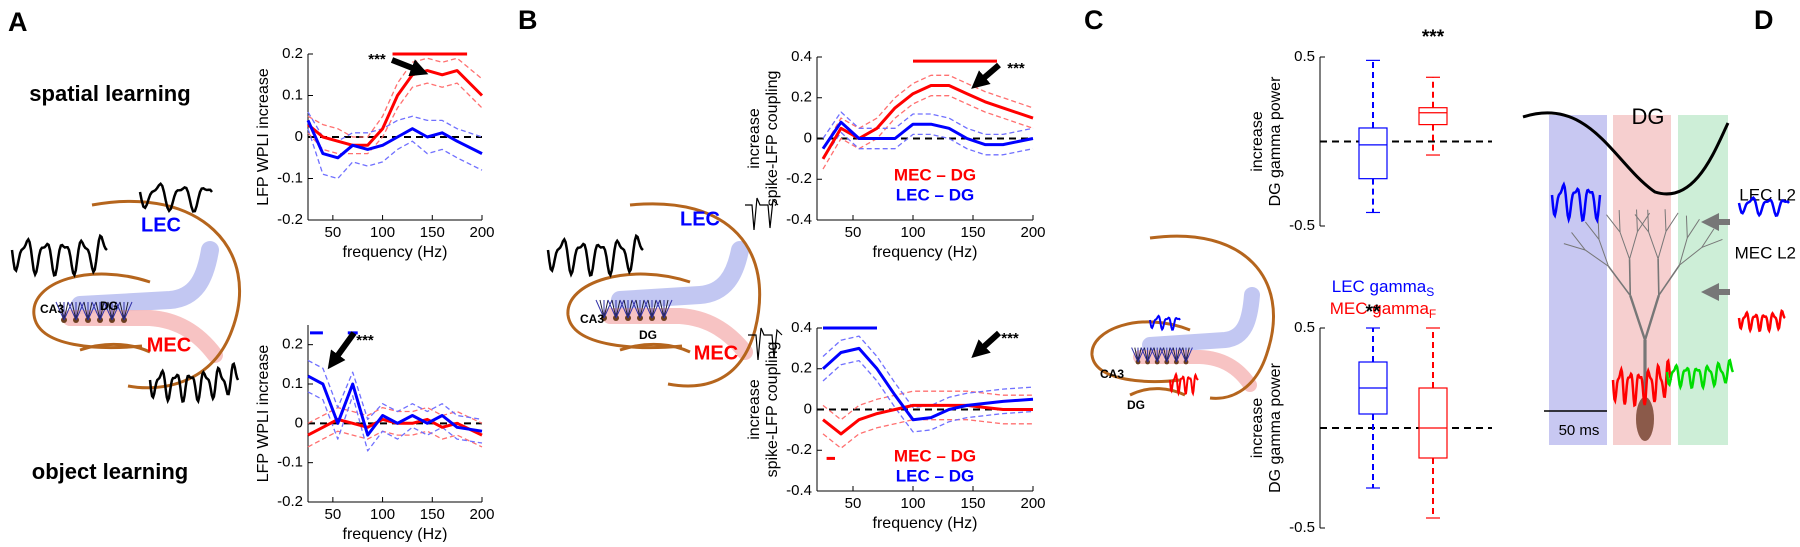 The width and height of the screenshot is (1800, 547). Describe the element at coordinates (1257, 141) in the screenshot. I see `y-axis-label: increase` at that location.